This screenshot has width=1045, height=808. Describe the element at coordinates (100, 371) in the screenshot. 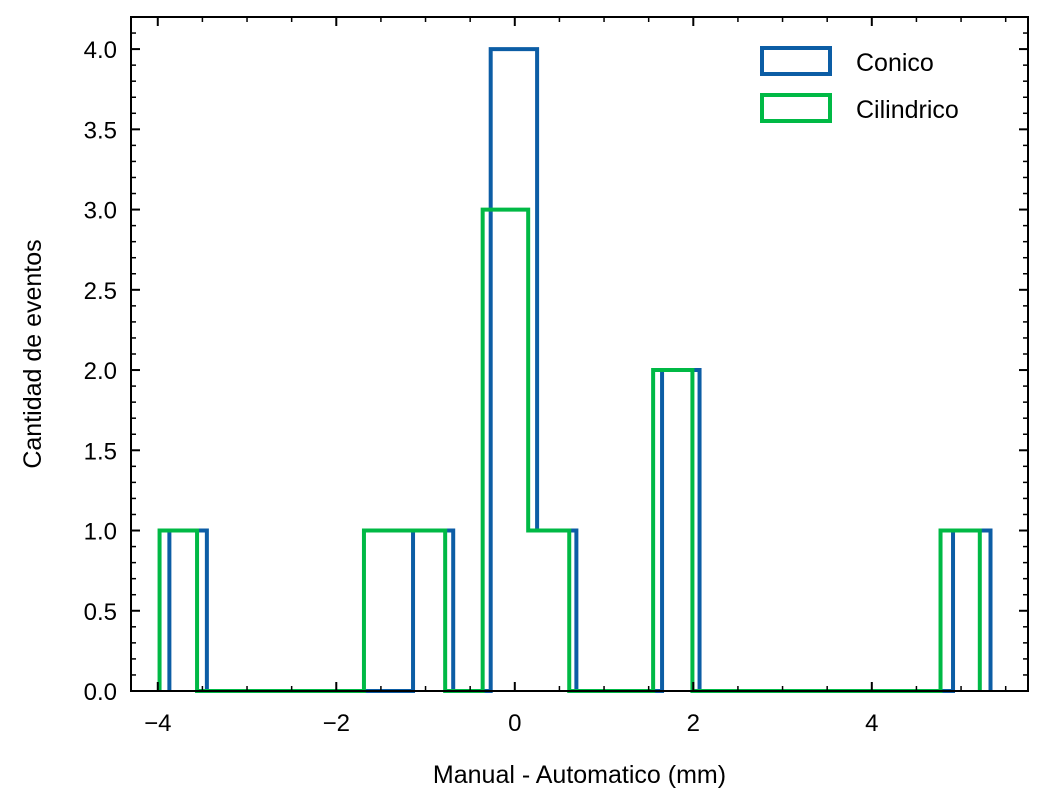

I see `y-tick-label: 2.0` at that location.